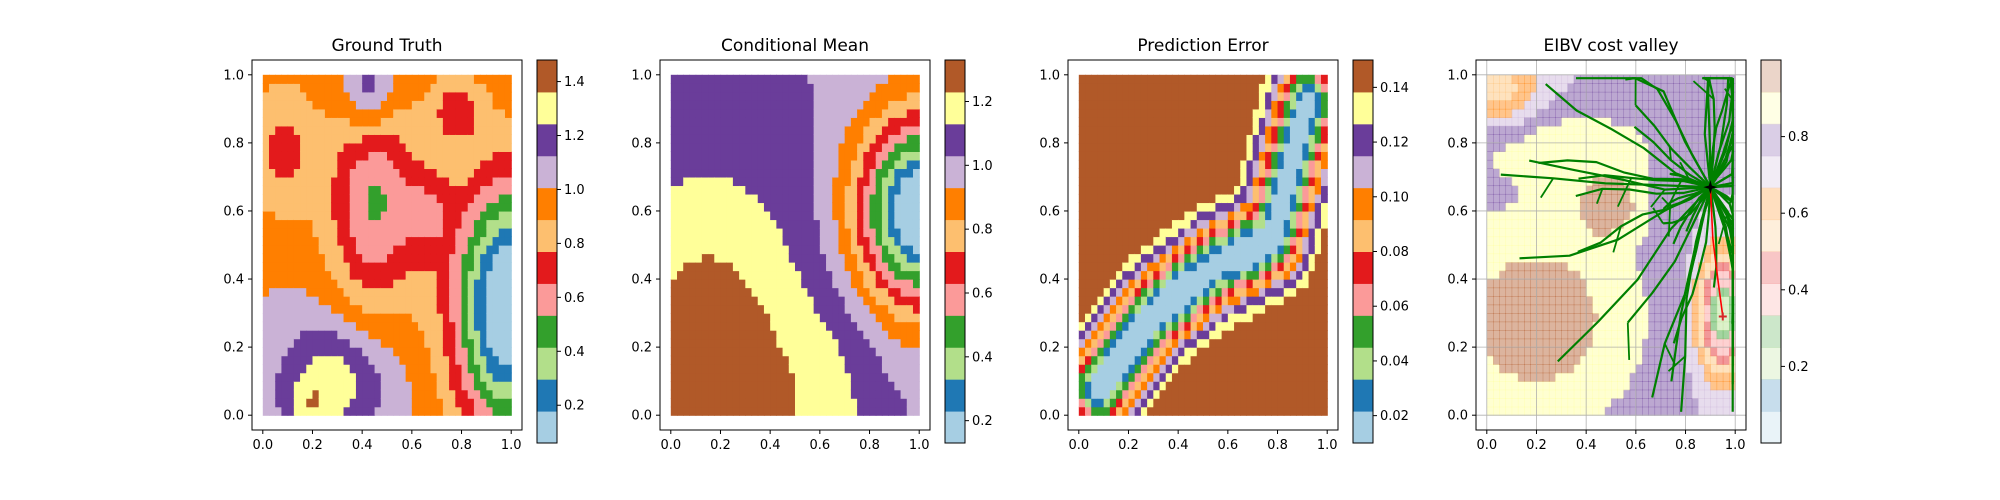 The height and width of the screenshot is (500, 2000). I want to click on colorbar-segment, so click(1363, 363).